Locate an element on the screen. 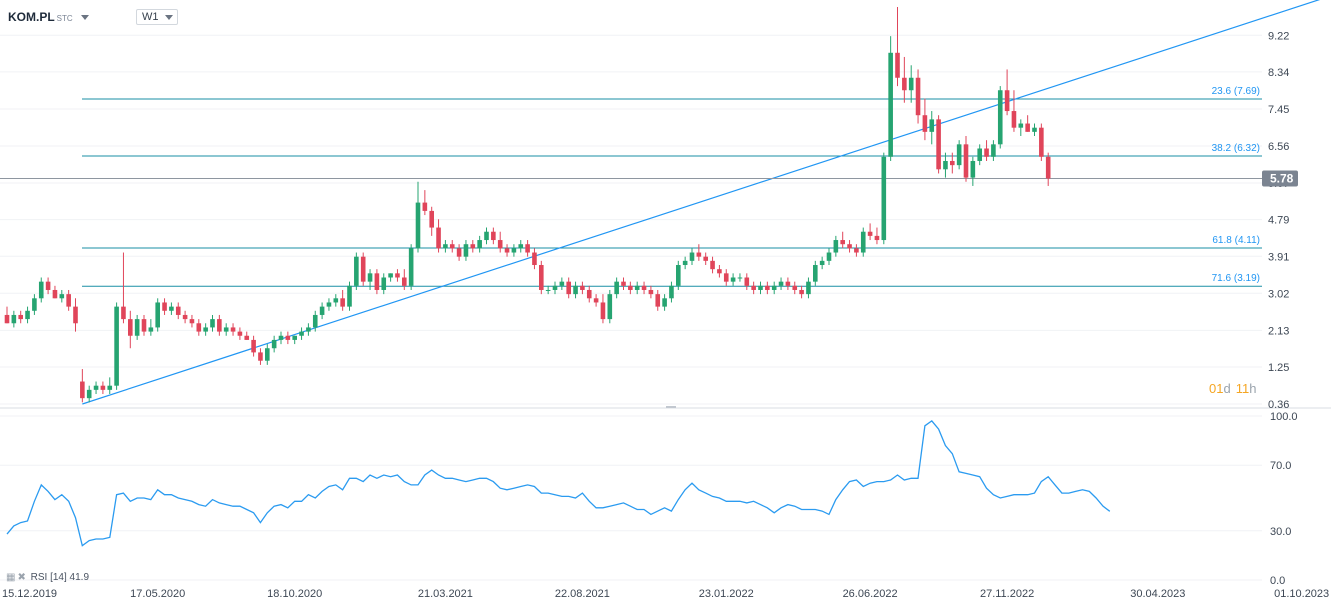  date-tick: 22.08.2021 is located at coordinates (582, 594).